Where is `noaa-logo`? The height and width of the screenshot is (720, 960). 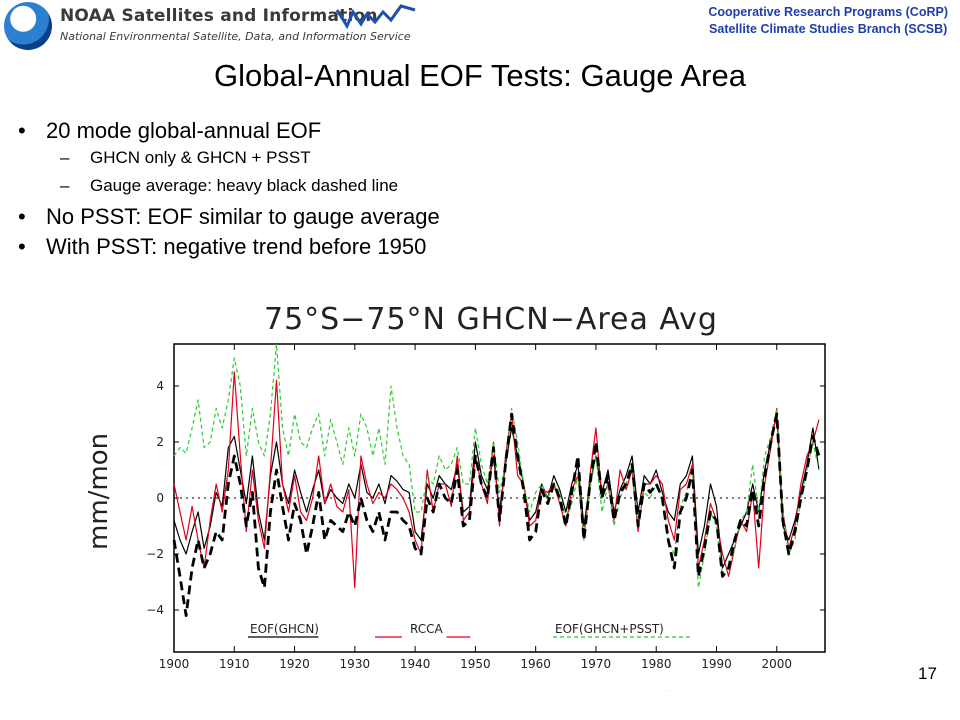
noaa-logo is located at coordinates (28, 26).